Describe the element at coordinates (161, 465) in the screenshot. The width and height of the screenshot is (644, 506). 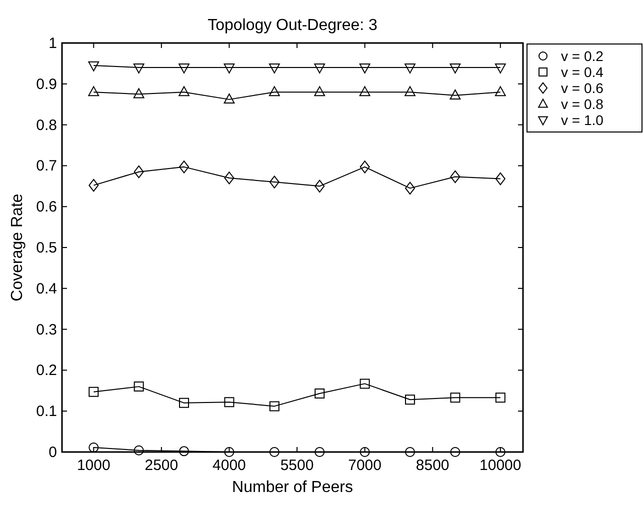
I see `x-tick-label: 2500` at that location.